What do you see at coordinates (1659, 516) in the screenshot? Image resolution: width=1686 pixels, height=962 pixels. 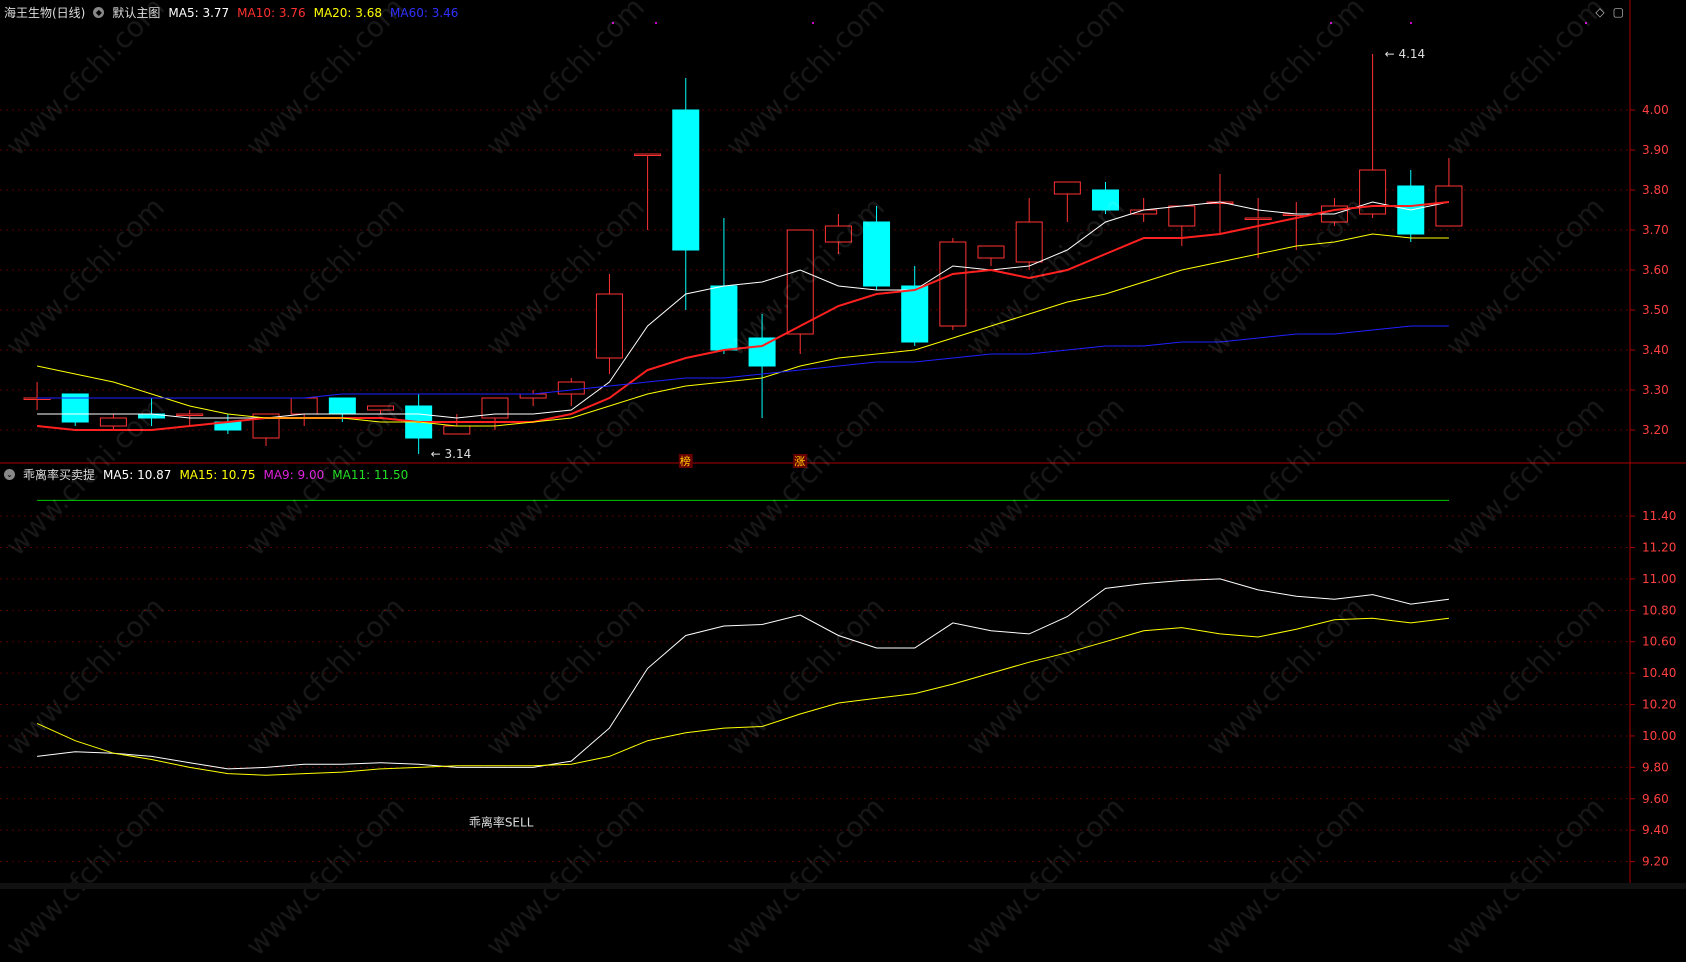 I see `sub-tick-label: 11.40` at bounding box center [1659, 516].